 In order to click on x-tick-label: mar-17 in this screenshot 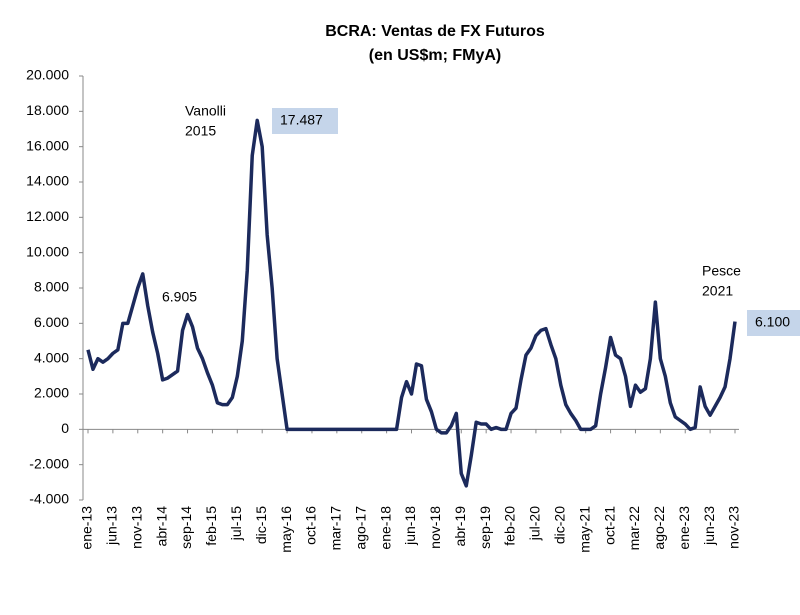, I will do `click(336, 528)`.